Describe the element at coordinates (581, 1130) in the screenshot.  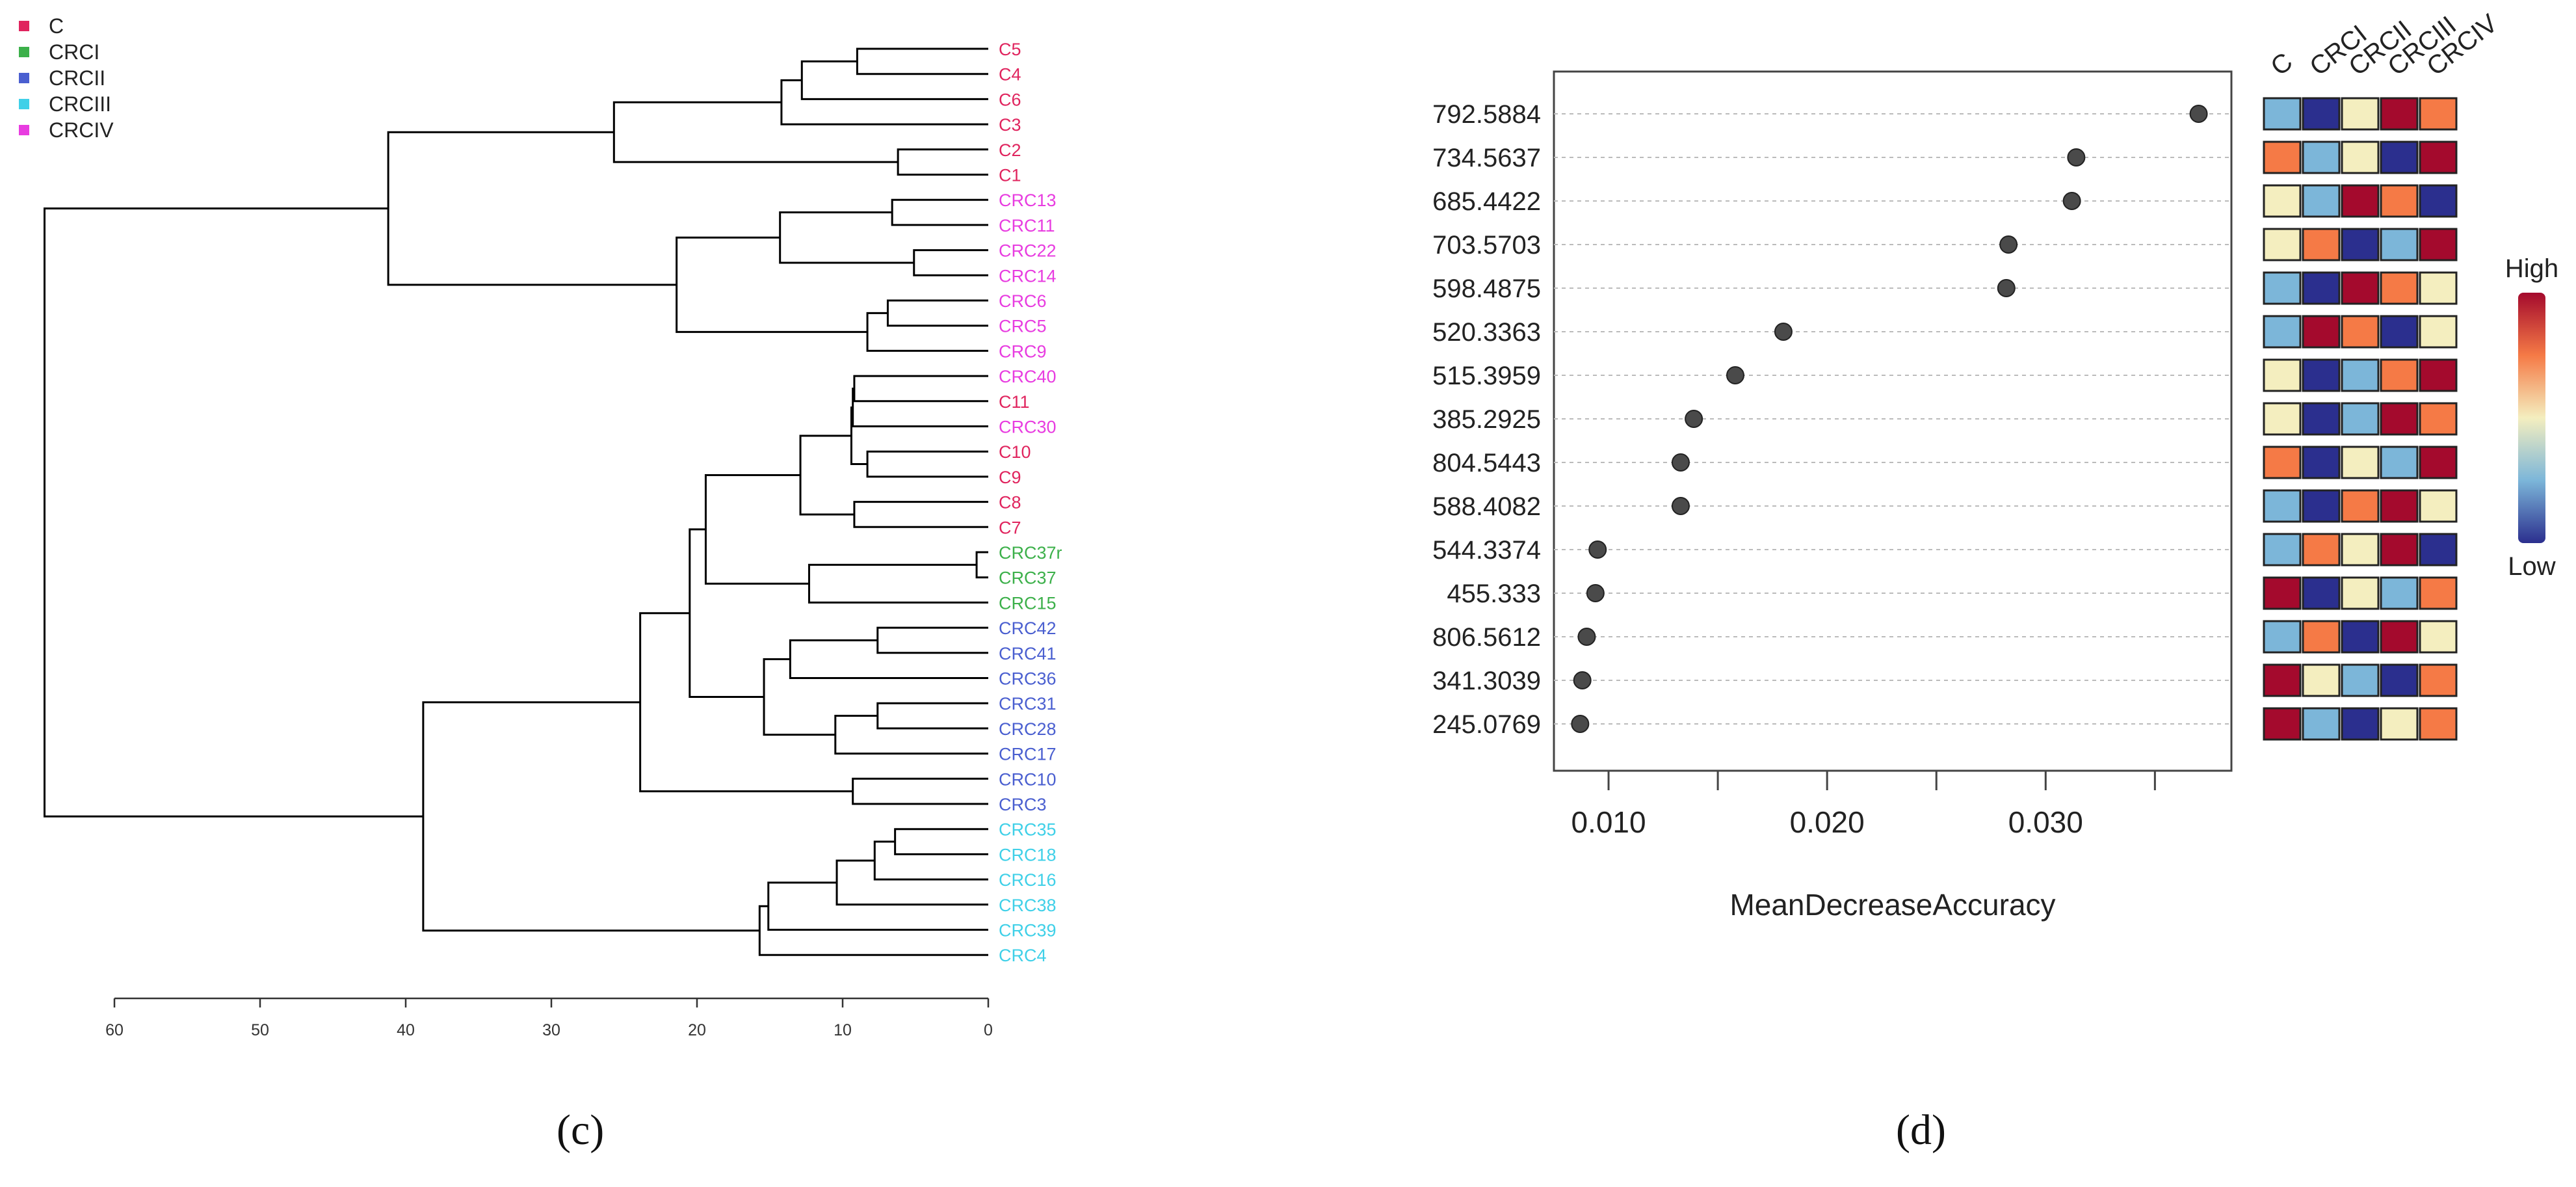
I see `panel-c-label: (c)` at that location.